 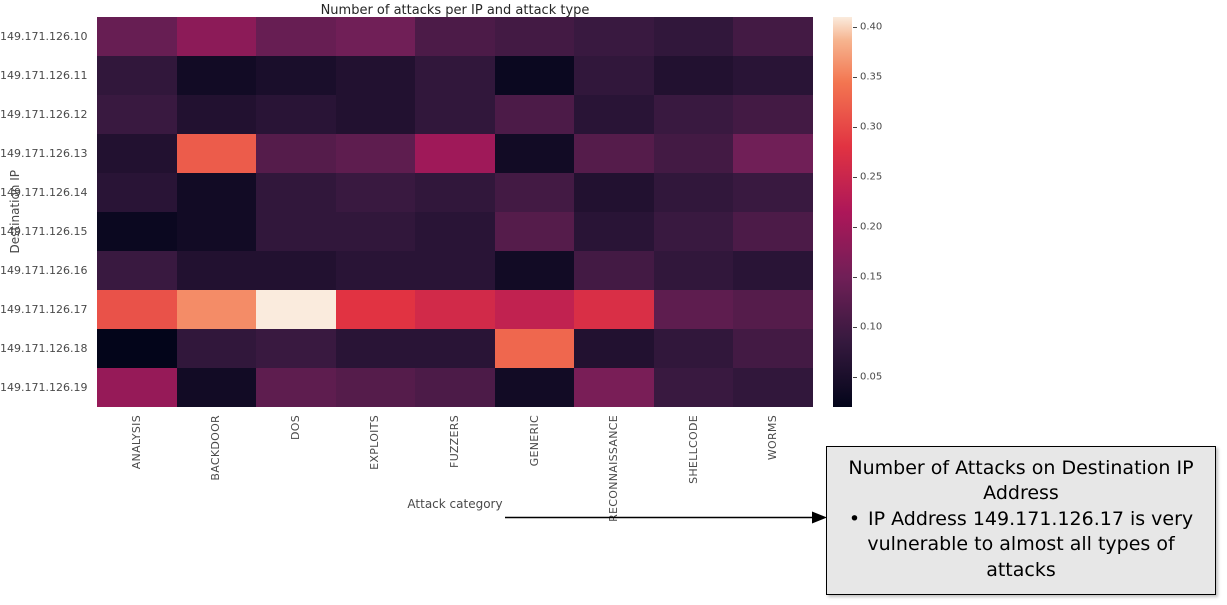 I want to click on x-tick-label: WORMS, so click(x=773, y=438).